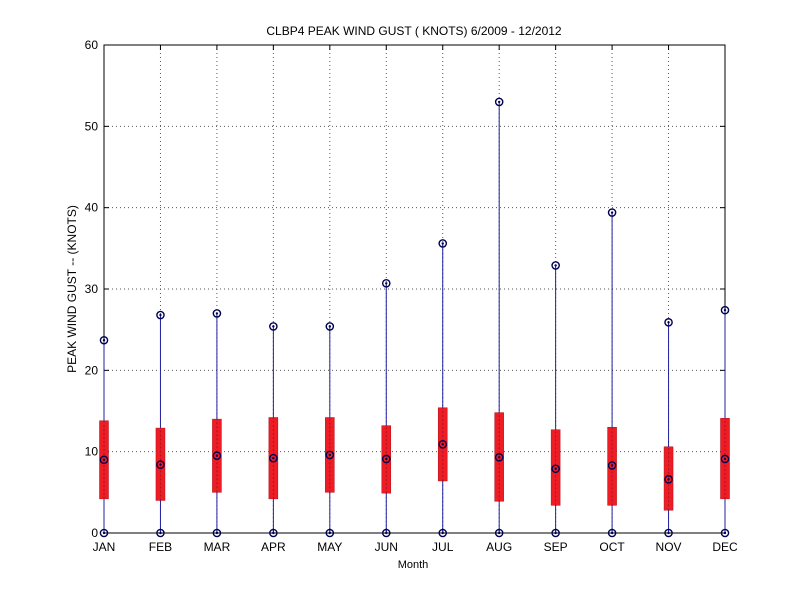 This screenshot has height=600, width=800. What do you see at coordinates (499, 547) in the screenshot?
I see `x-tick-label: AUG` at bounding box center [499, 547].